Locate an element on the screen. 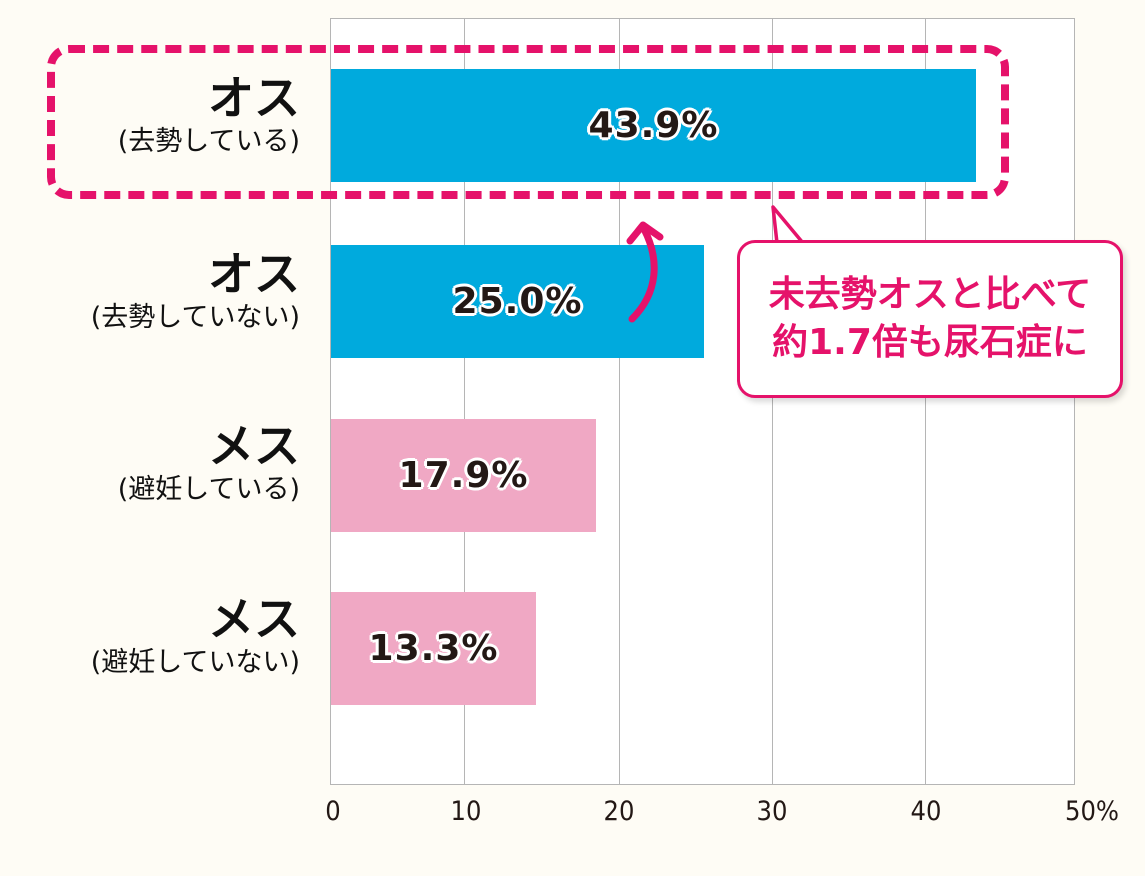 Image resolution: width=1145 pixels, height=876 pixels. x-tick-10: 10 is located at coordinates (466, 811).